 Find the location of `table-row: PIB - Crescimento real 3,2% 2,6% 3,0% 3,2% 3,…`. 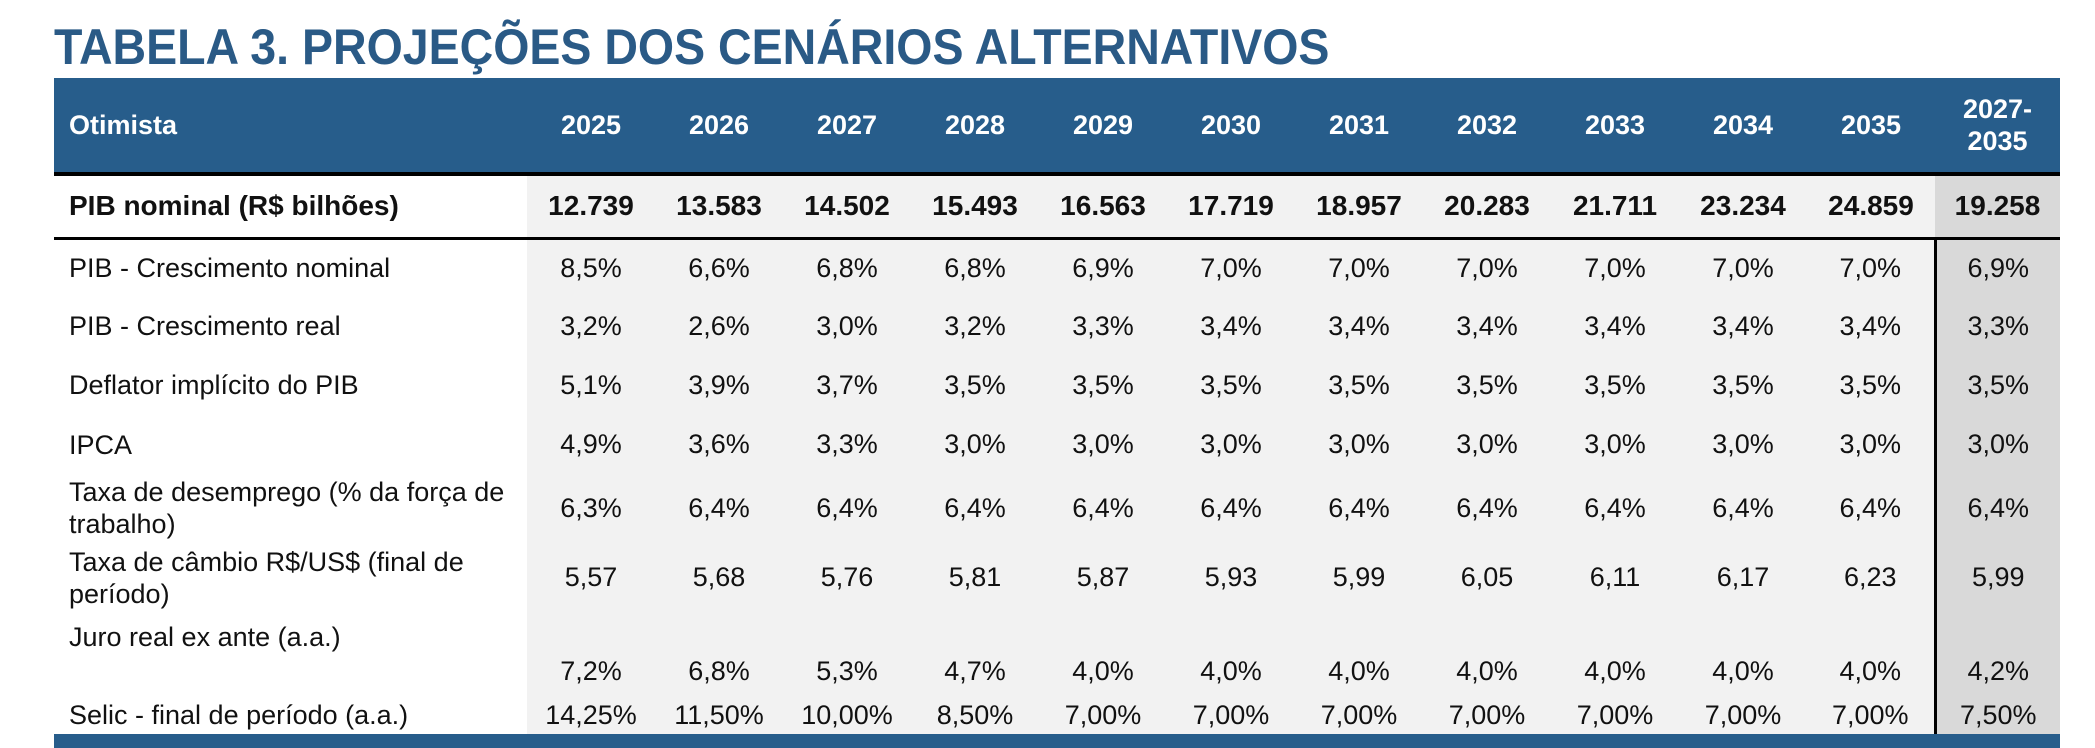

table-row: PIB - Crescimento real 3,2% 2,6% 3,0% 3,2% 3,… is located at coordinates (1057, 326).